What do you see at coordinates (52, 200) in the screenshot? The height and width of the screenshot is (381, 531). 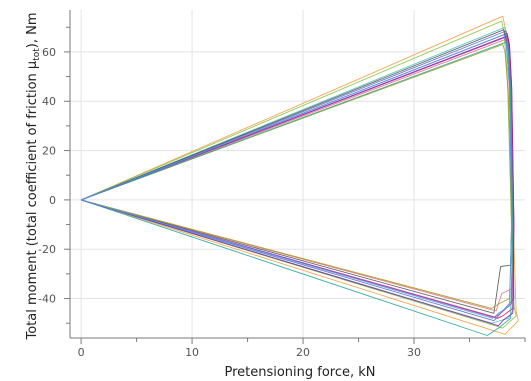 I see `y-tick-label: 0` at bounding box center [52, 200].